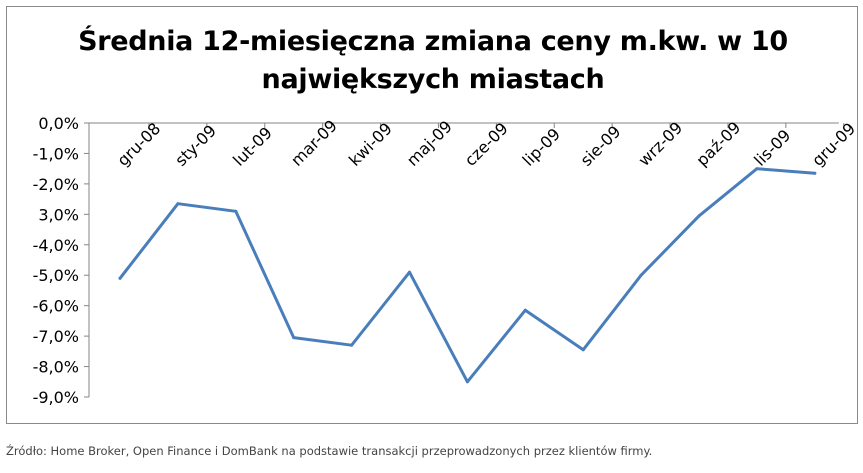 The height and width of the screenshot is (473, 863). What do you see at coordinates (56, 275) in the screenshot?
I see `y-tick-label: -5,0%` at bounding box center [56, 275].